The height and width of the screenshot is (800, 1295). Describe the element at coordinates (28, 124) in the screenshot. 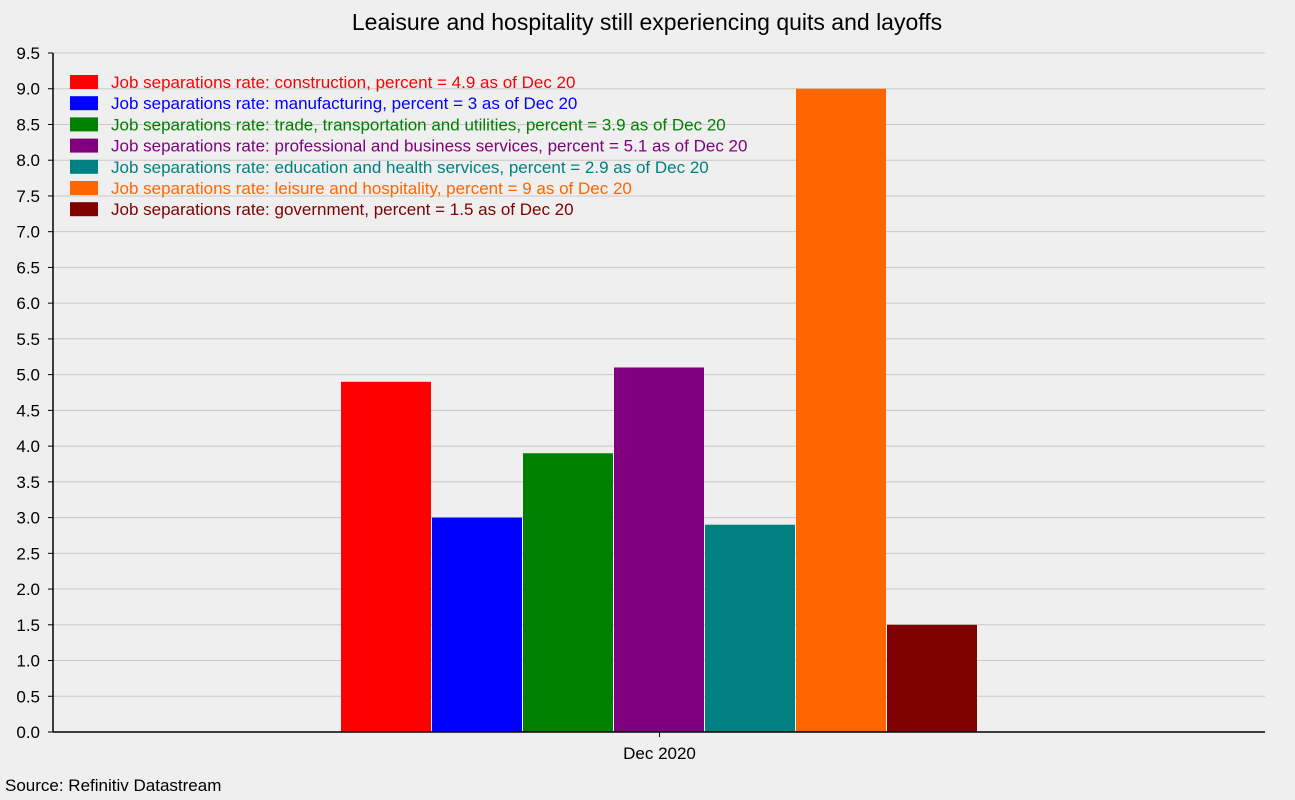

I see `y-tick-label: 8.5` at that location.